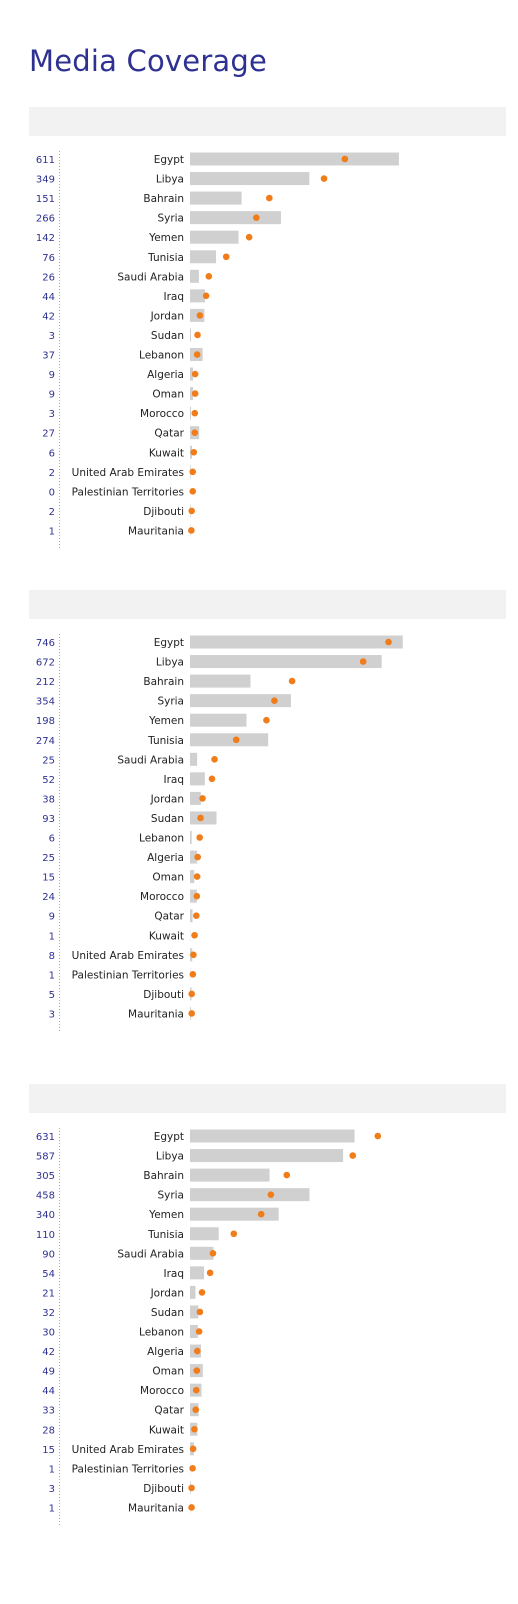  What do you see at coordinates (45, 180) in the screenshot?
I see `value-label: 349` at bounding box center [45, 180].